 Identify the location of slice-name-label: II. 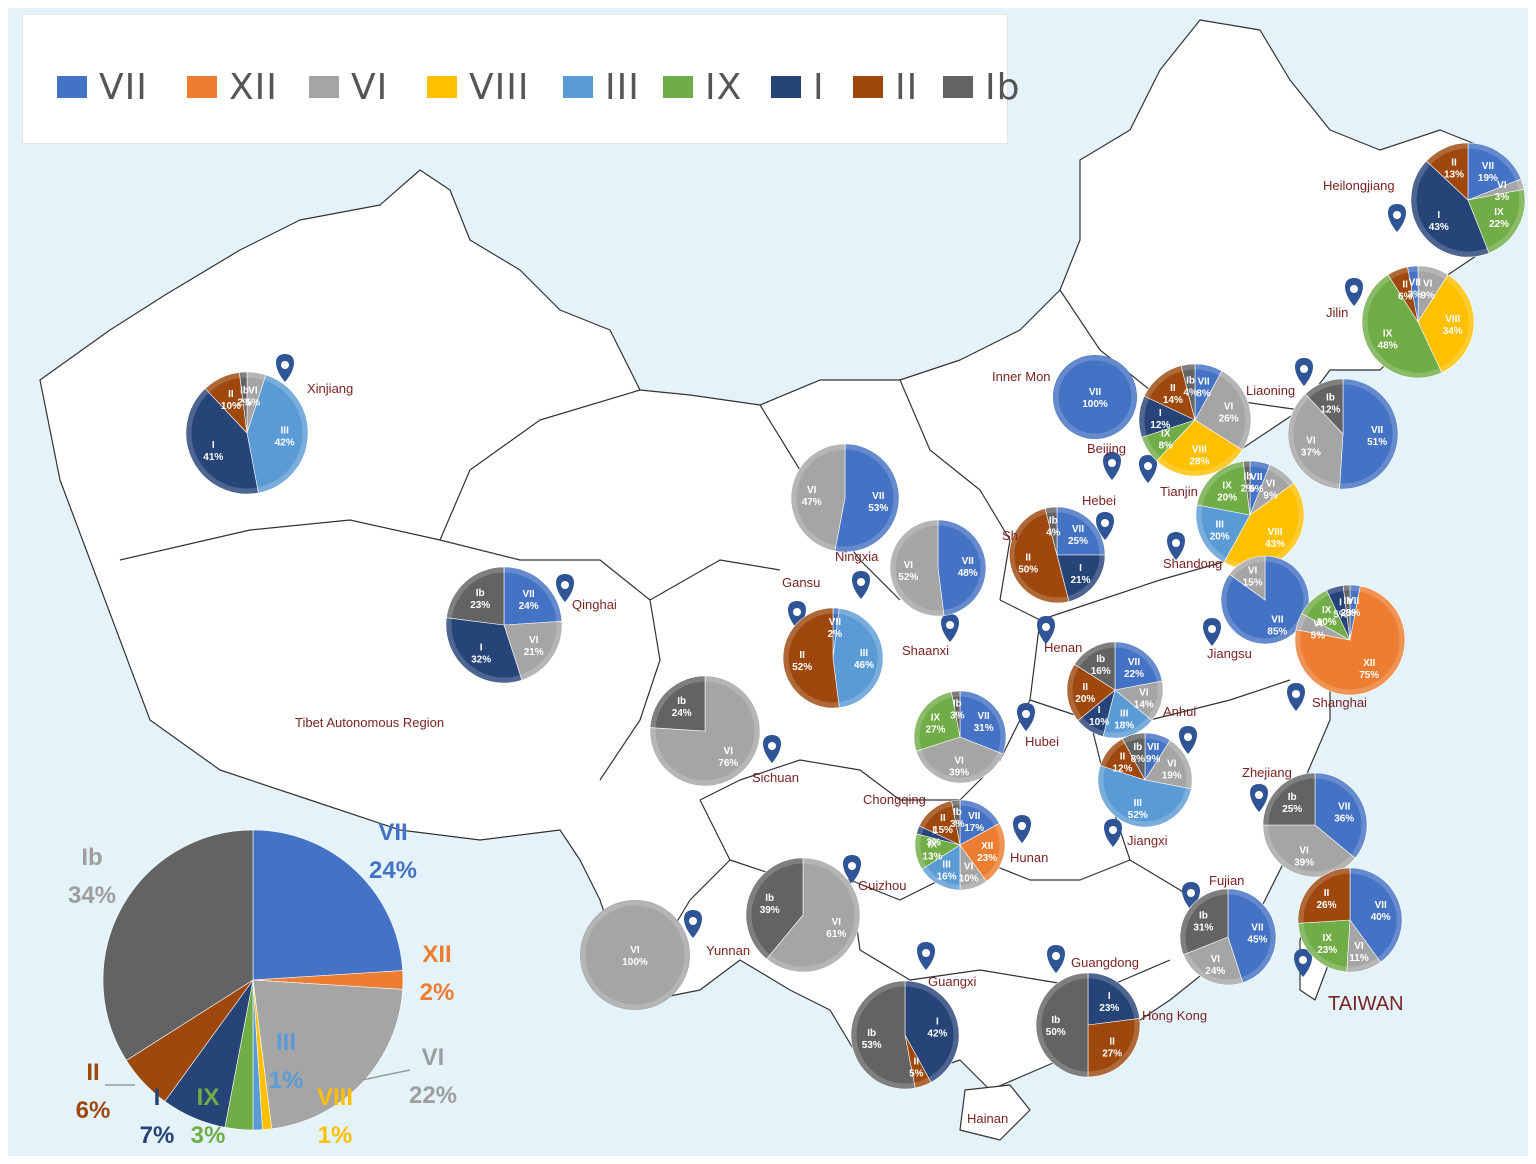
(1405, 285).